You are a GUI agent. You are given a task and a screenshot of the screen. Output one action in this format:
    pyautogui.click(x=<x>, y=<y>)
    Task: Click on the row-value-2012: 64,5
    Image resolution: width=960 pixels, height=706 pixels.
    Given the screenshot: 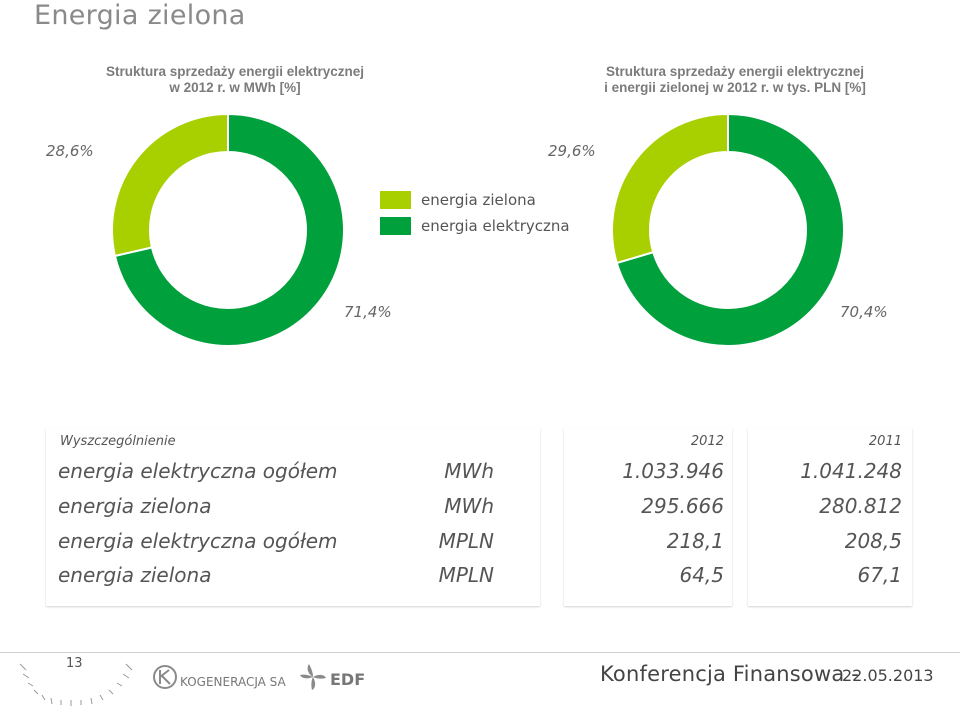 What is the action you would take?
    pyautogui.click(x=701, y=575)
    